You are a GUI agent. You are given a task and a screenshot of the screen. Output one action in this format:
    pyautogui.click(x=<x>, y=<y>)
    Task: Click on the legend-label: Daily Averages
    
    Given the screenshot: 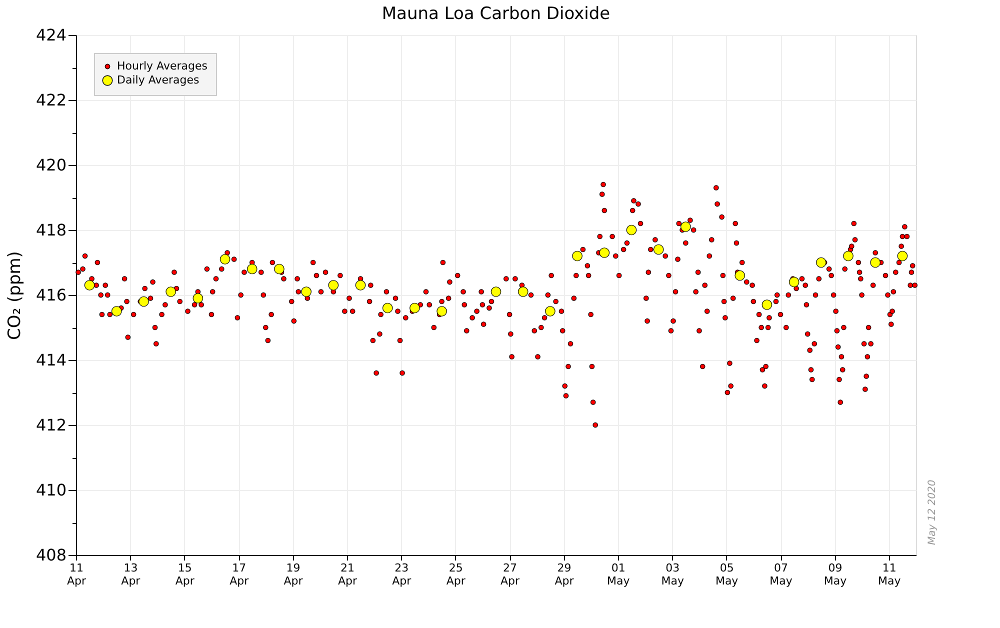 What is the action you would take?
    pyautogui.click(x=158, y=80)
    